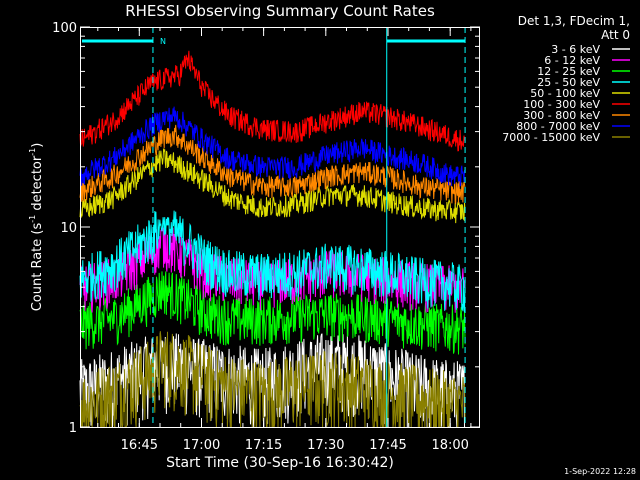 Image resolution: width=640 pixels, height=480 pixels. I want to click on legend-label: 25 - 50 keV, so click(568, 82).